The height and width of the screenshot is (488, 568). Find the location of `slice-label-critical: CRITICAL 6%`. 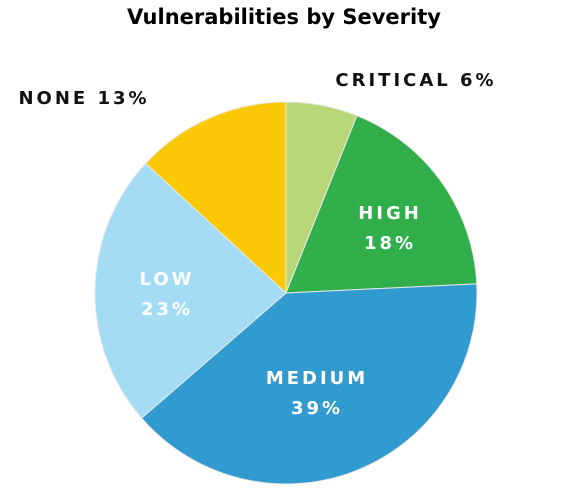

slice-label-critical: CRITICAL 6% is located at coordinates (415, 80).